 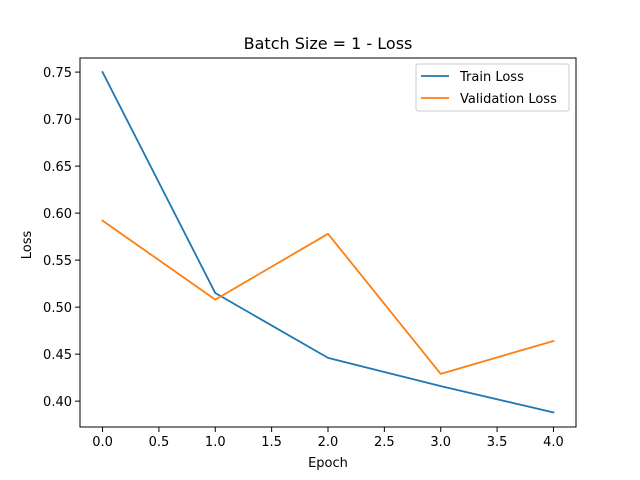 What do you see at coordinates (328, 442) in the screenshot?
I see `x-tick-label: 2.0` at bounding box center [328, 442].